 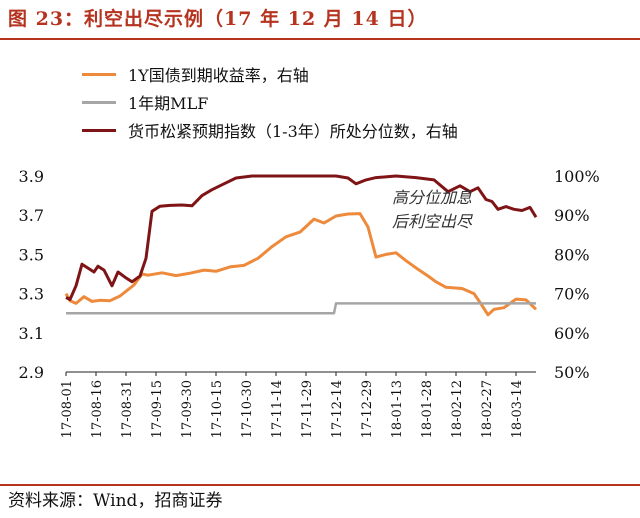 I want to click on y-right-tick-label: 50%, so click(x=572, y=372).